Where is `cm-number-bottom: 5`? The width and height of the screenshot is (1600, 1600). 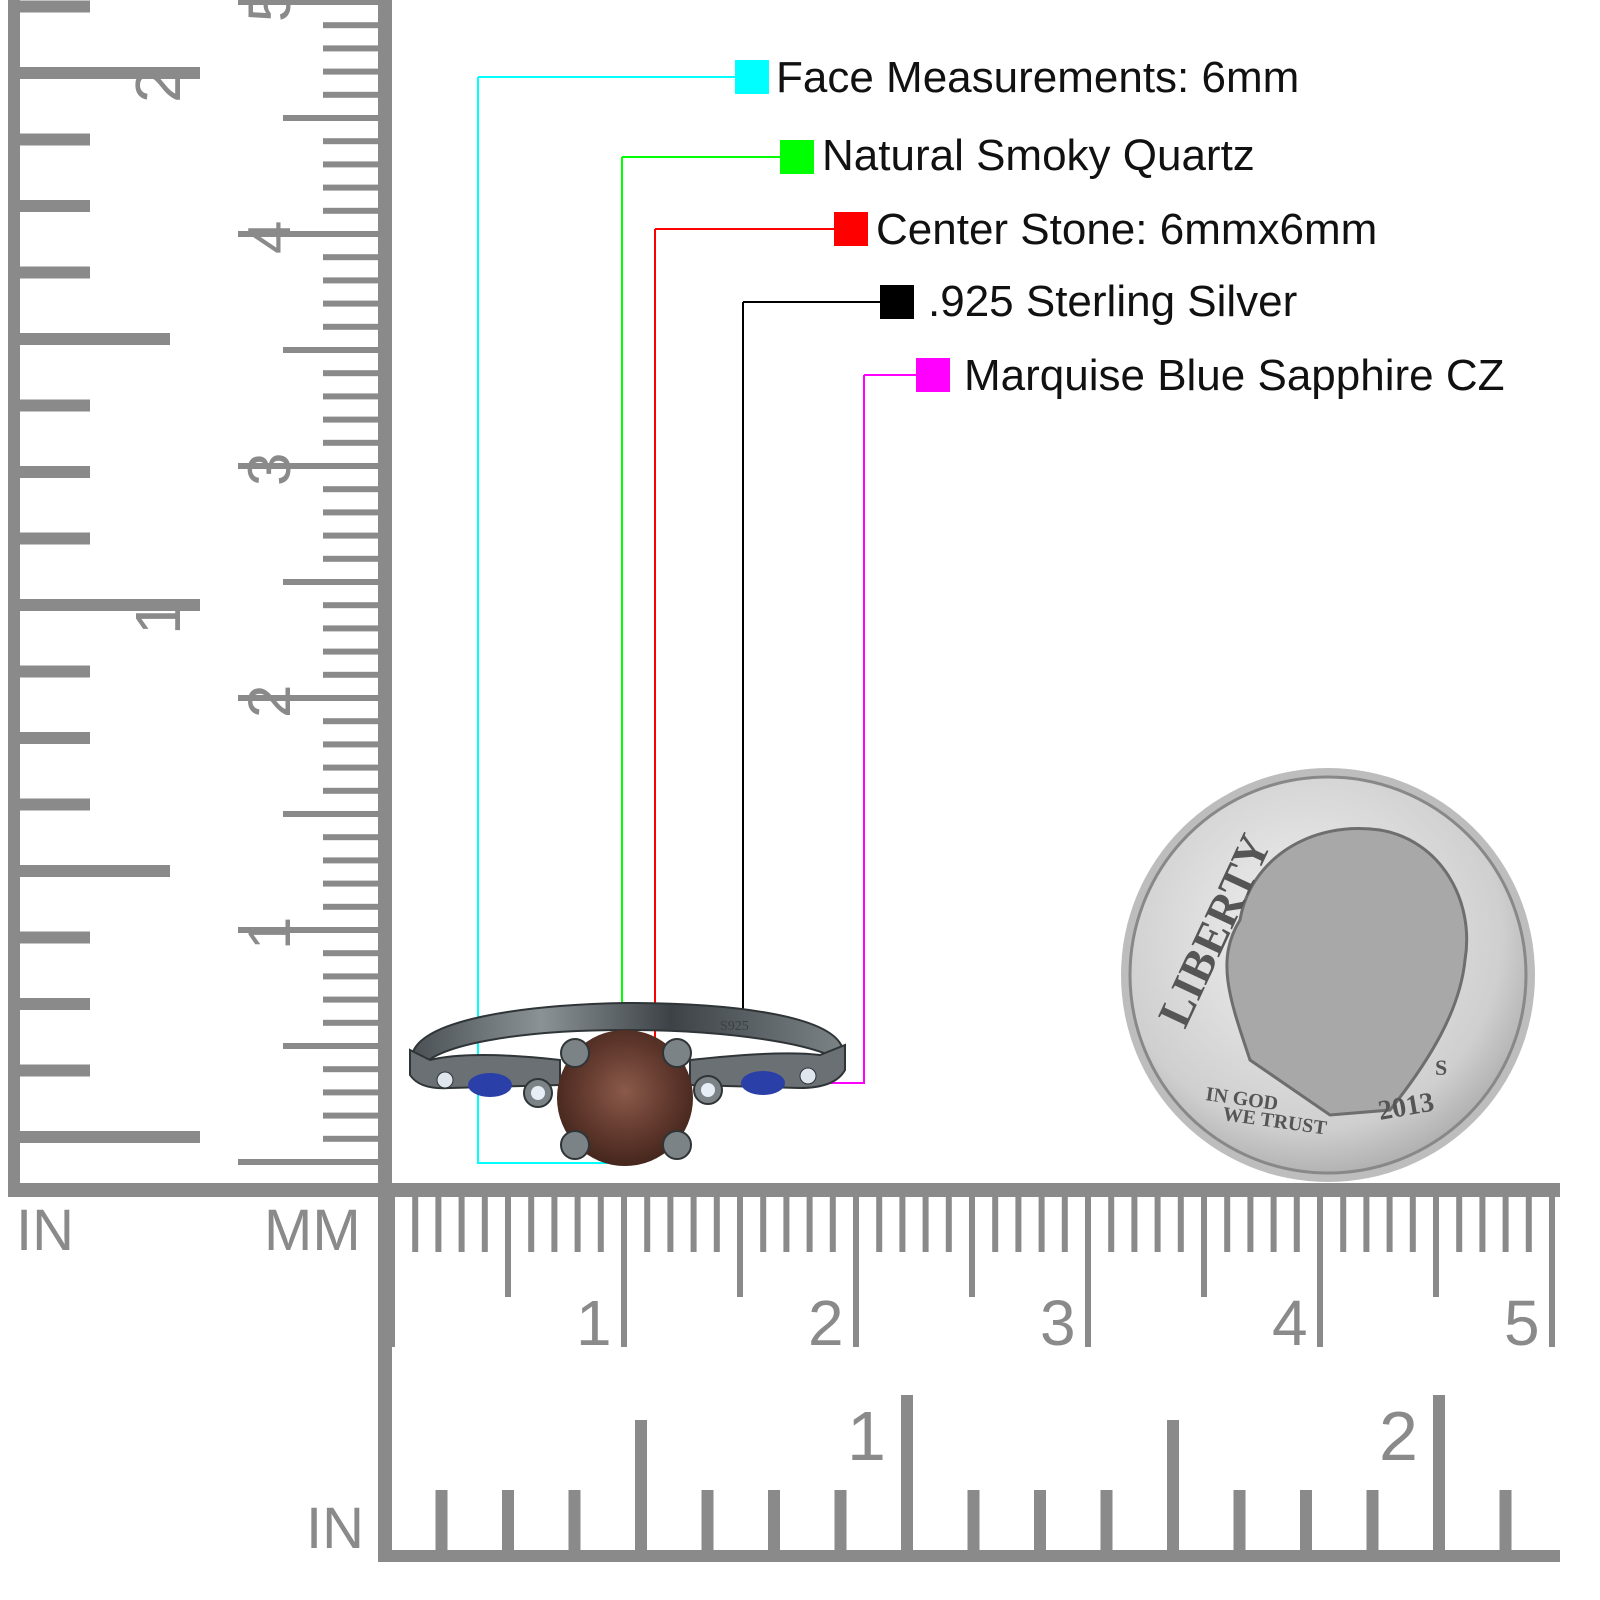 cm-number-bottom: 5 is located at coordinates (1522, 1323).